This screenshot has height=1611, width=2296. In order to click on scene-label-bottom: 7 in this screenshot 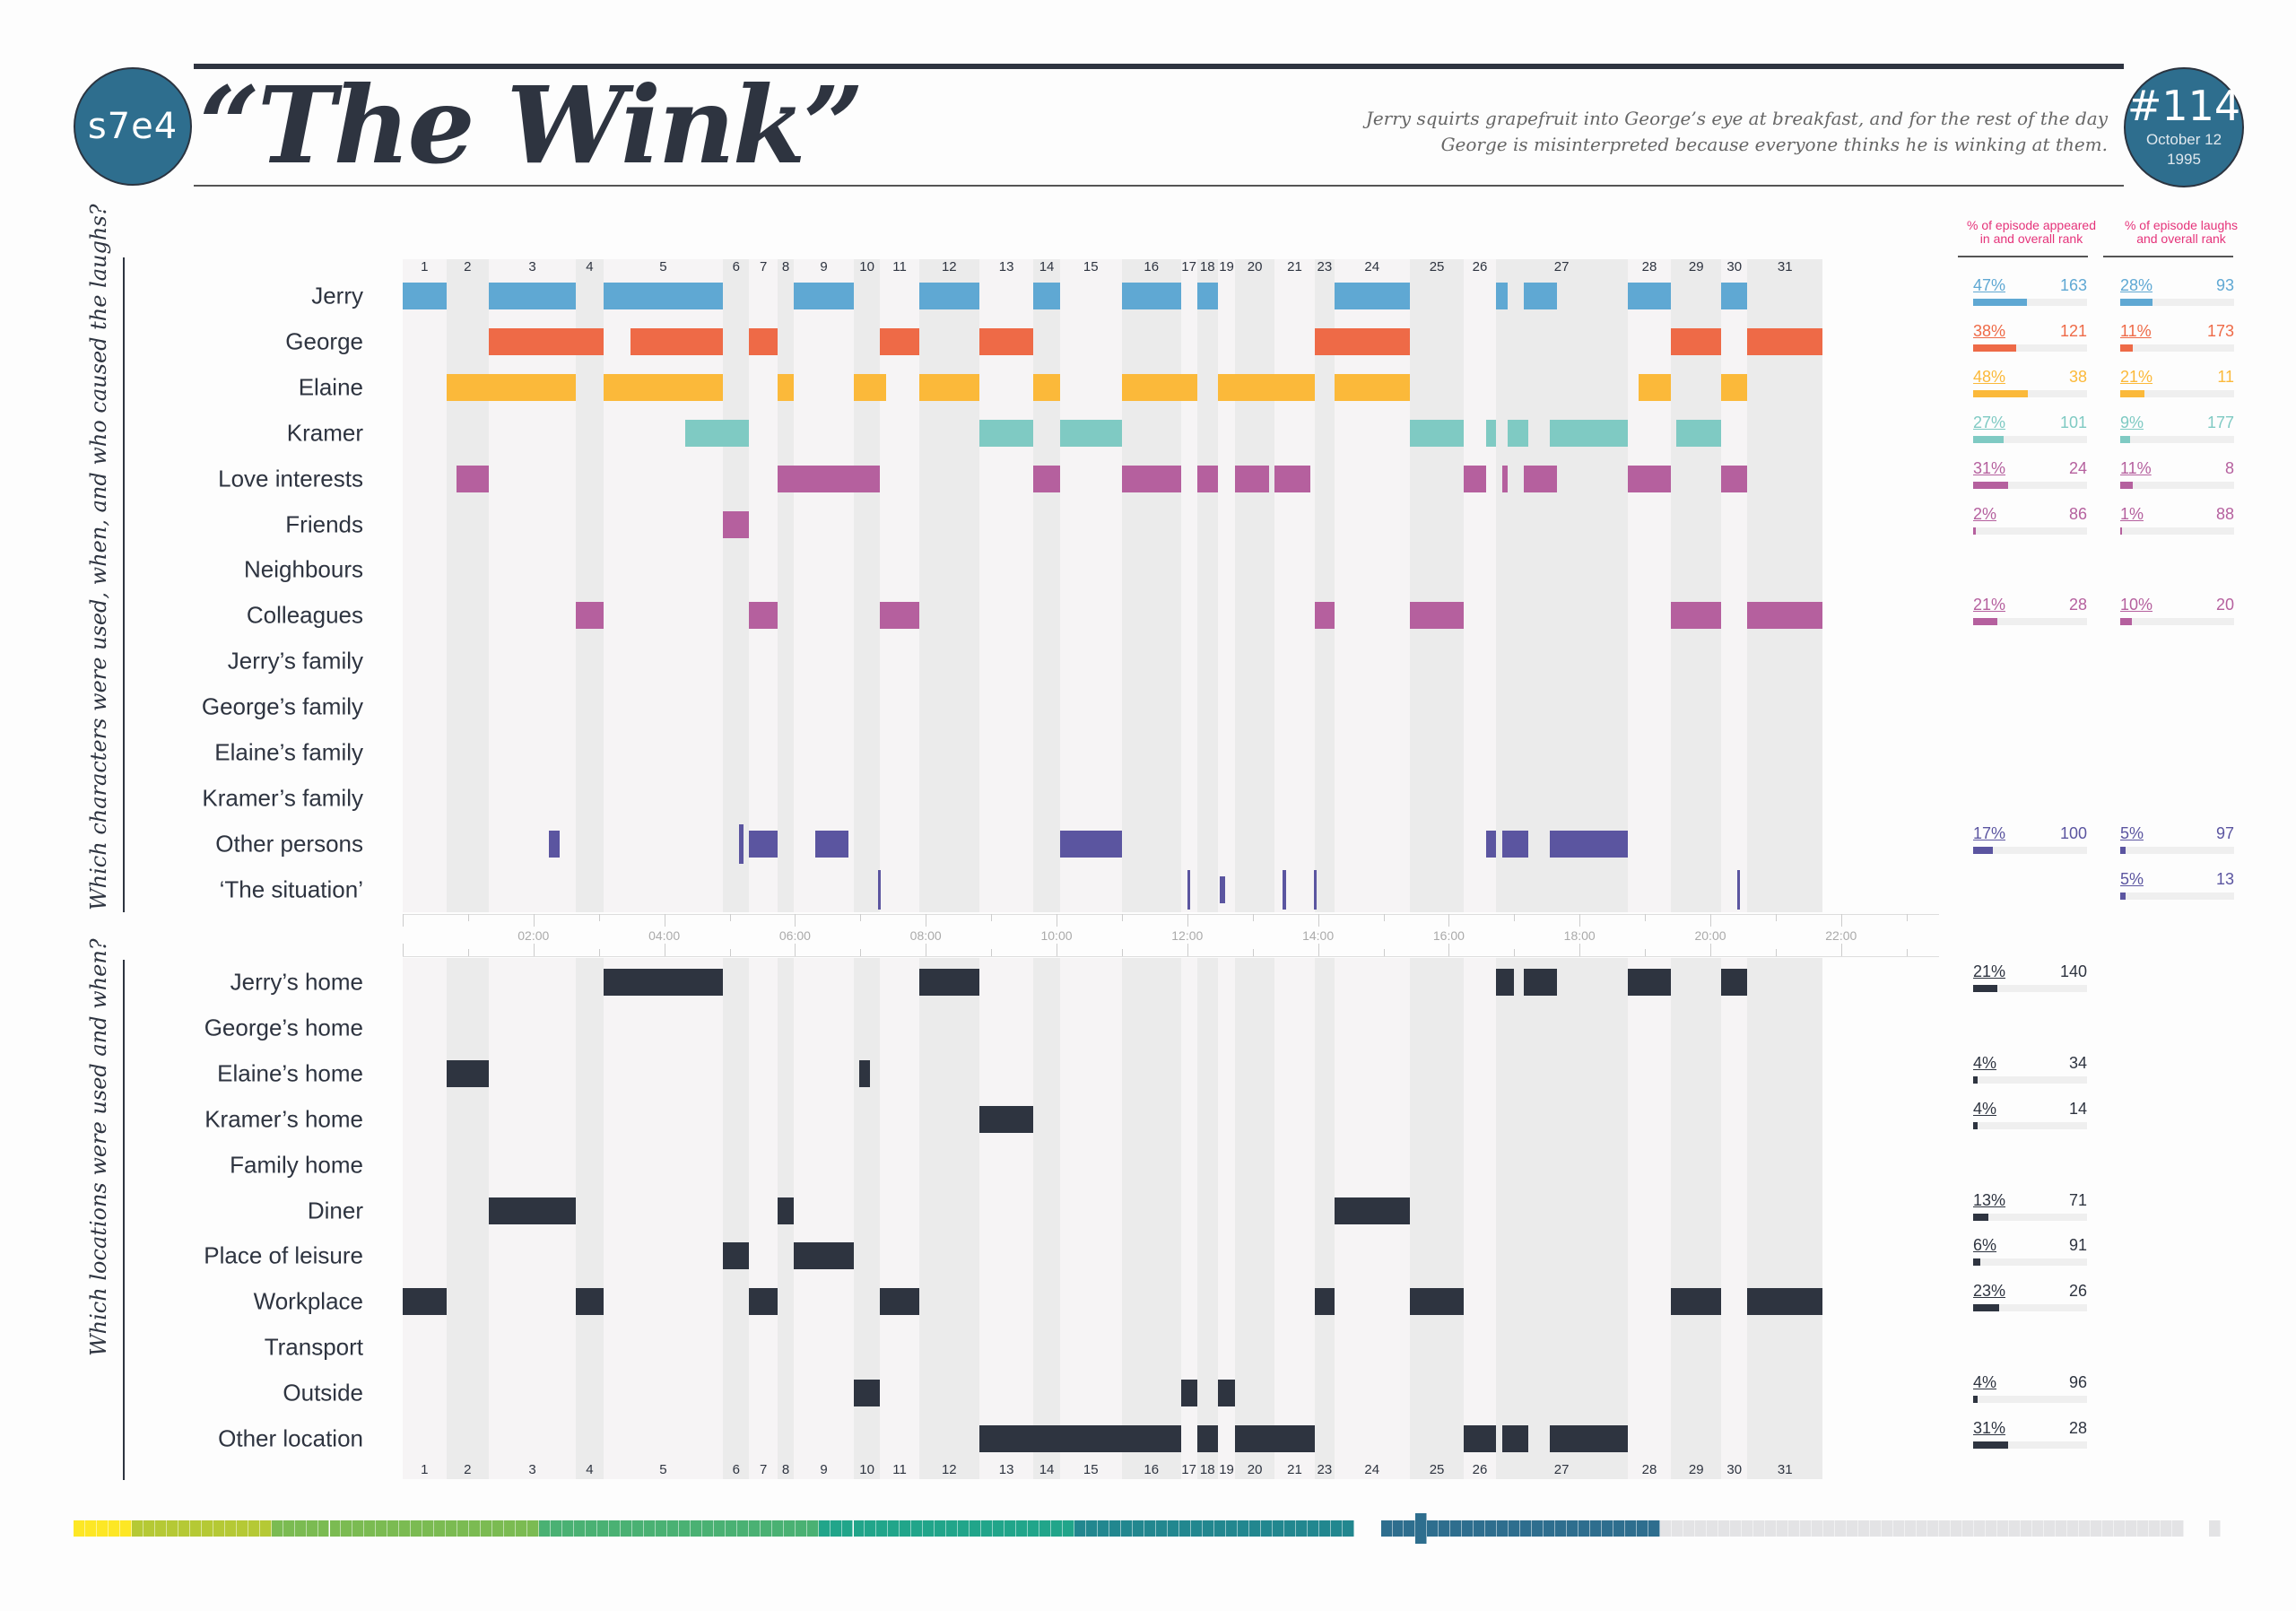, I will do `click(763, 1469)`.